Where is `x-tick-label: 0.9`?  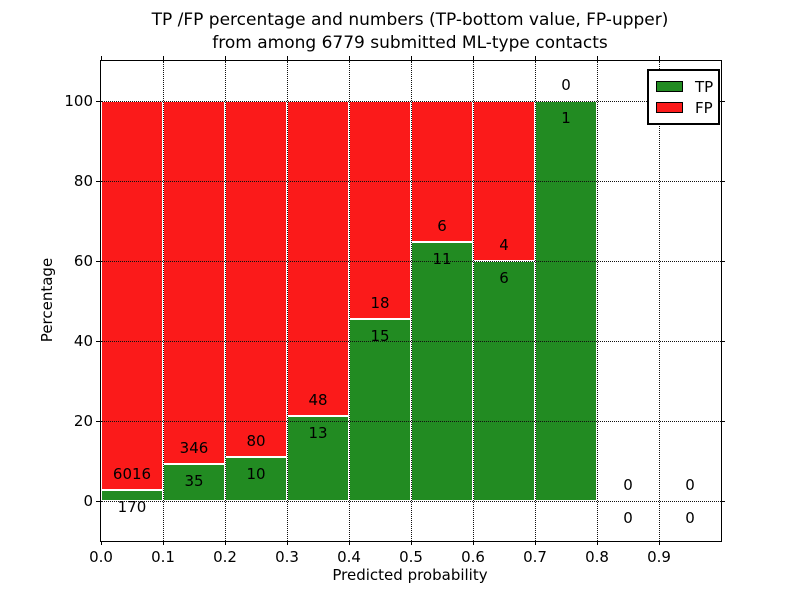
x-tick-label: 0.9 is located at coordinates (659, 557).